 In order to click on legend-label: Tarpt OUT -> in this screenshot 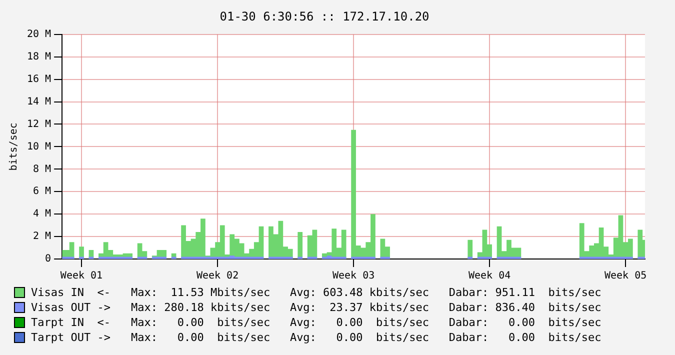, I will do `click(71, 337)`.